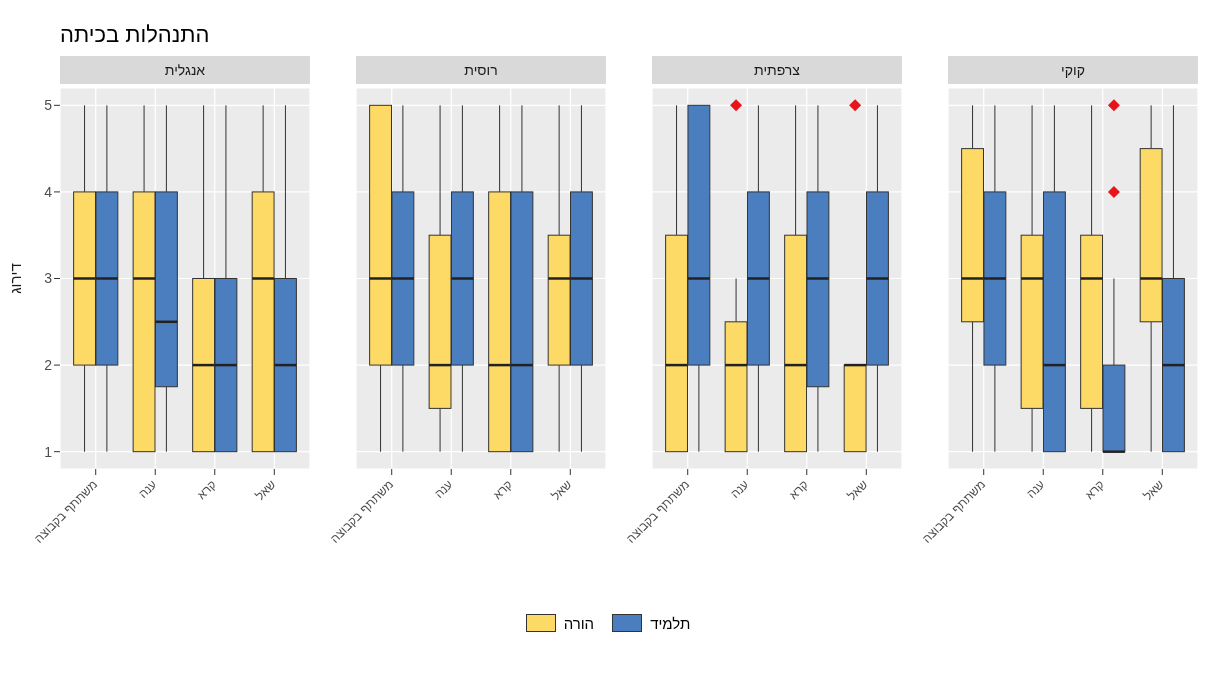 This screenshot has height=695, width=1217. I want to click on chart-title: אנגלית, so click(185, 70).